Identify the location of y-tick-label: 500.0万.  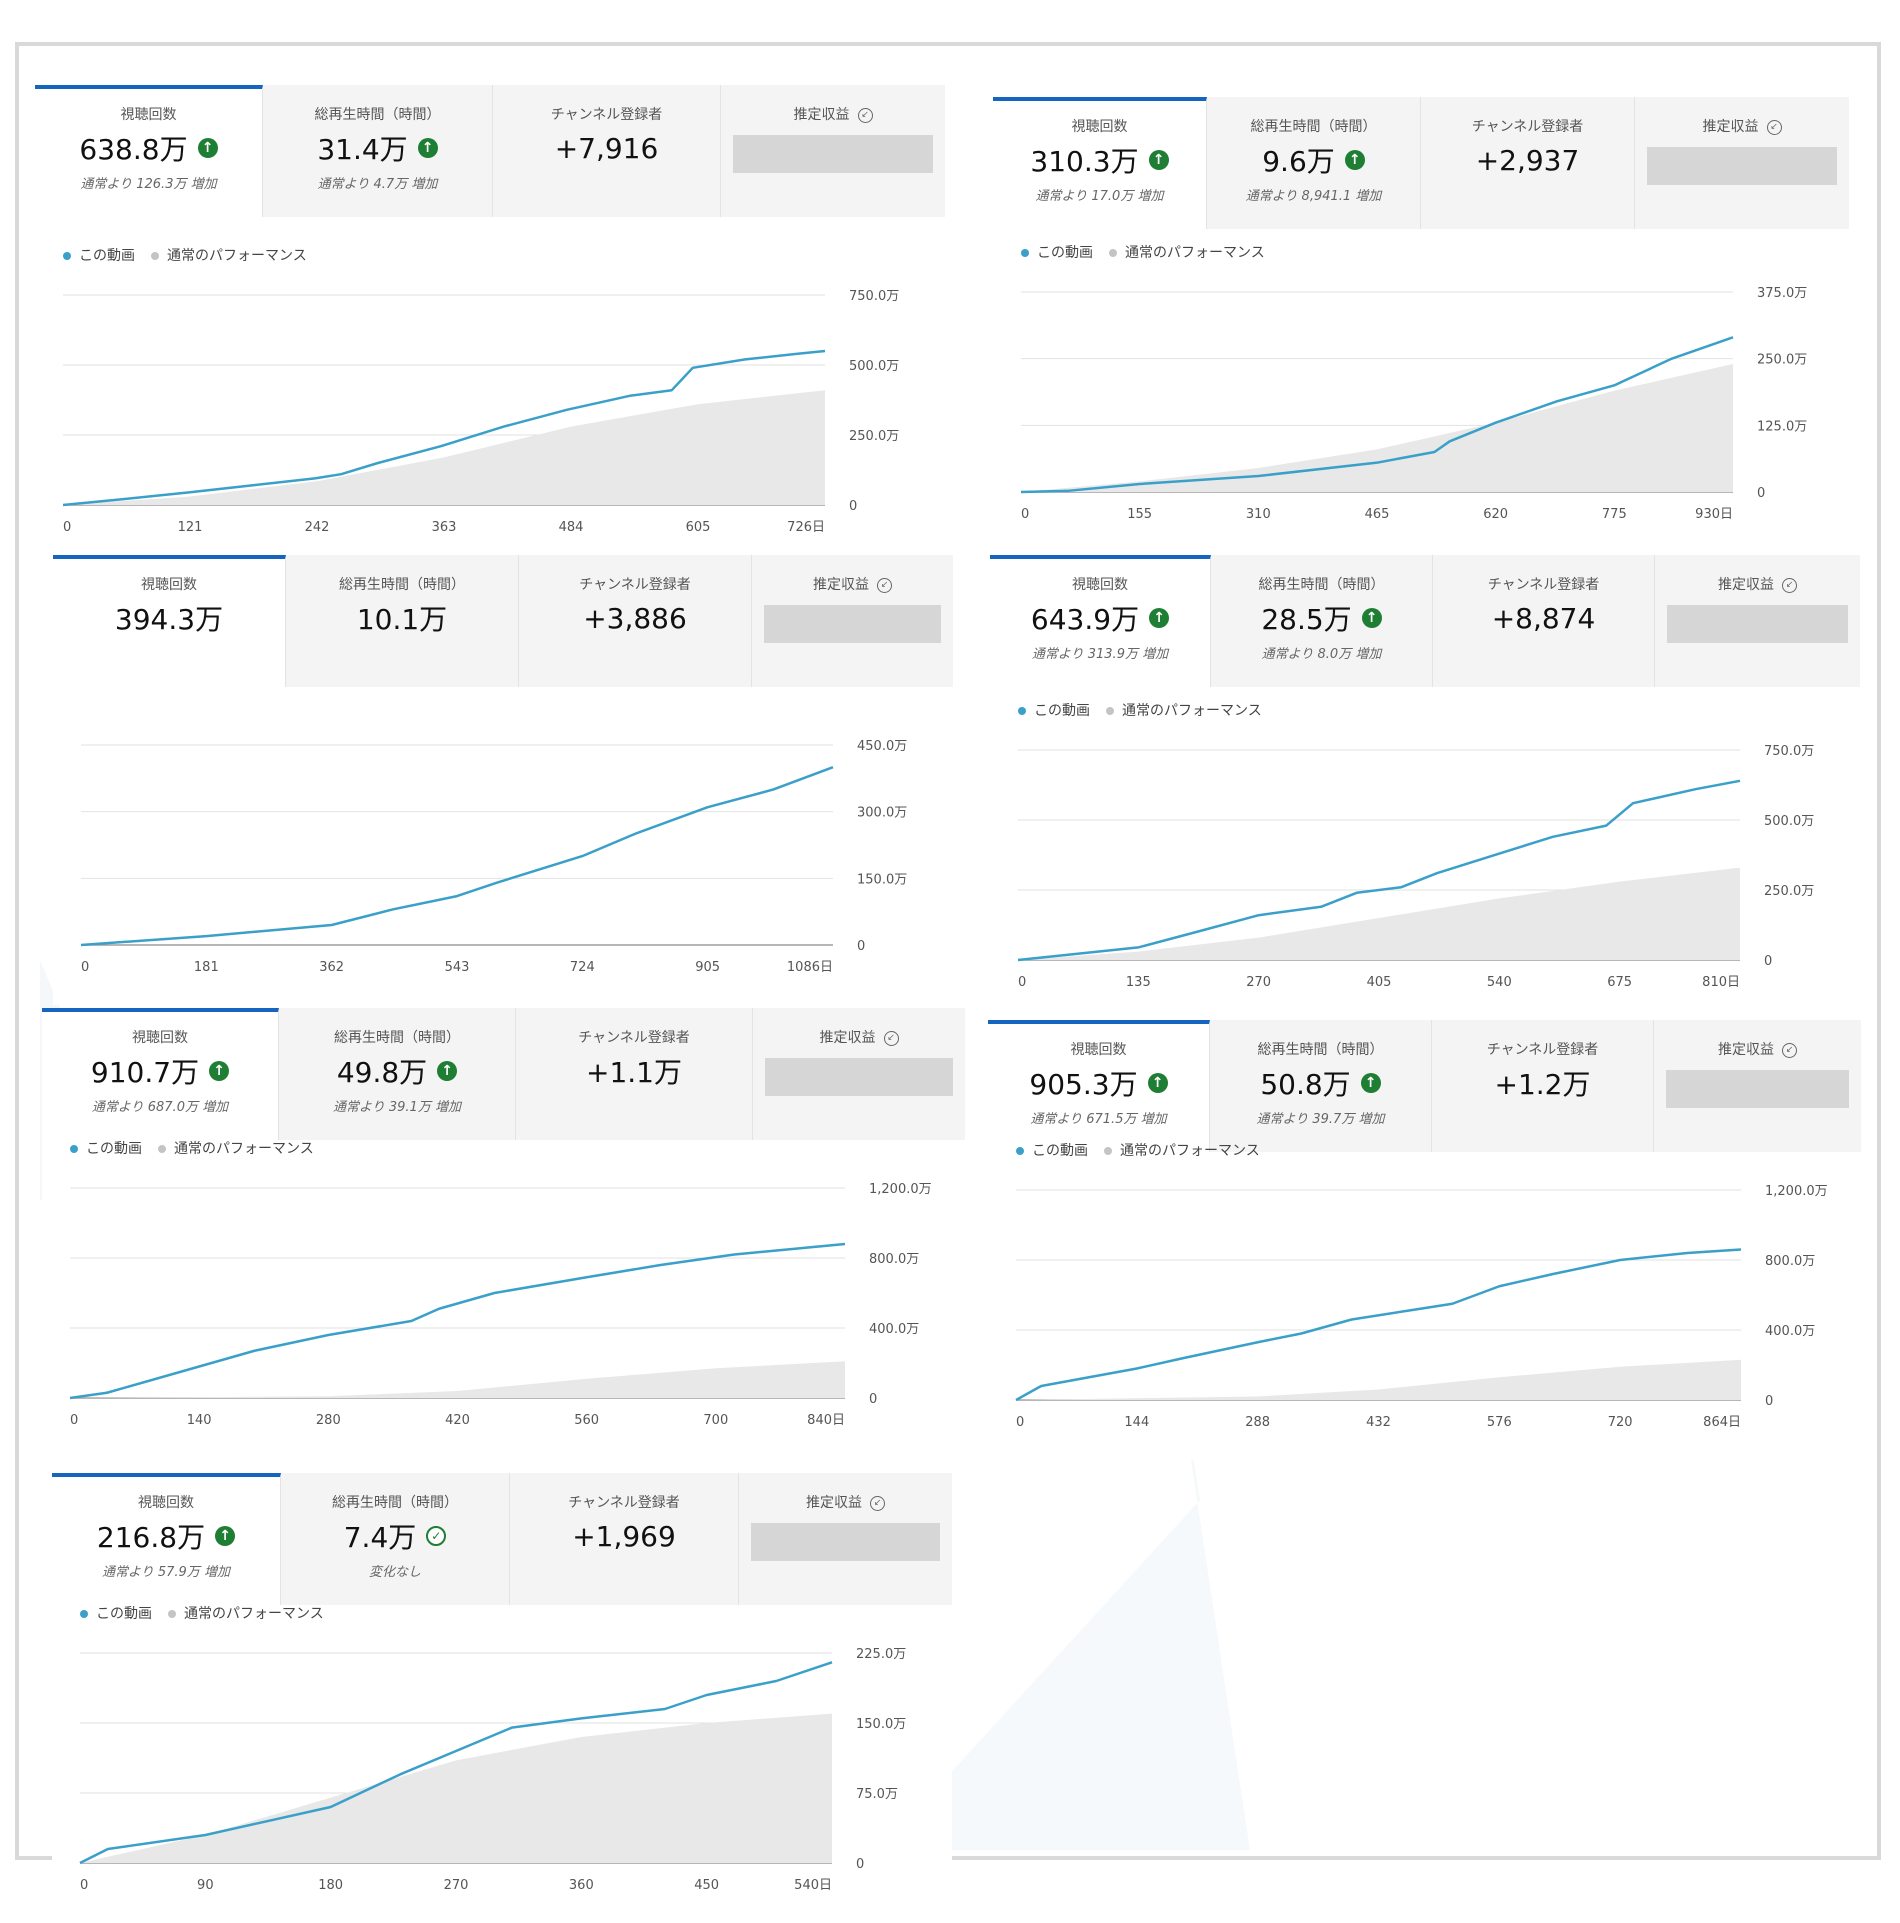
(874, 366).